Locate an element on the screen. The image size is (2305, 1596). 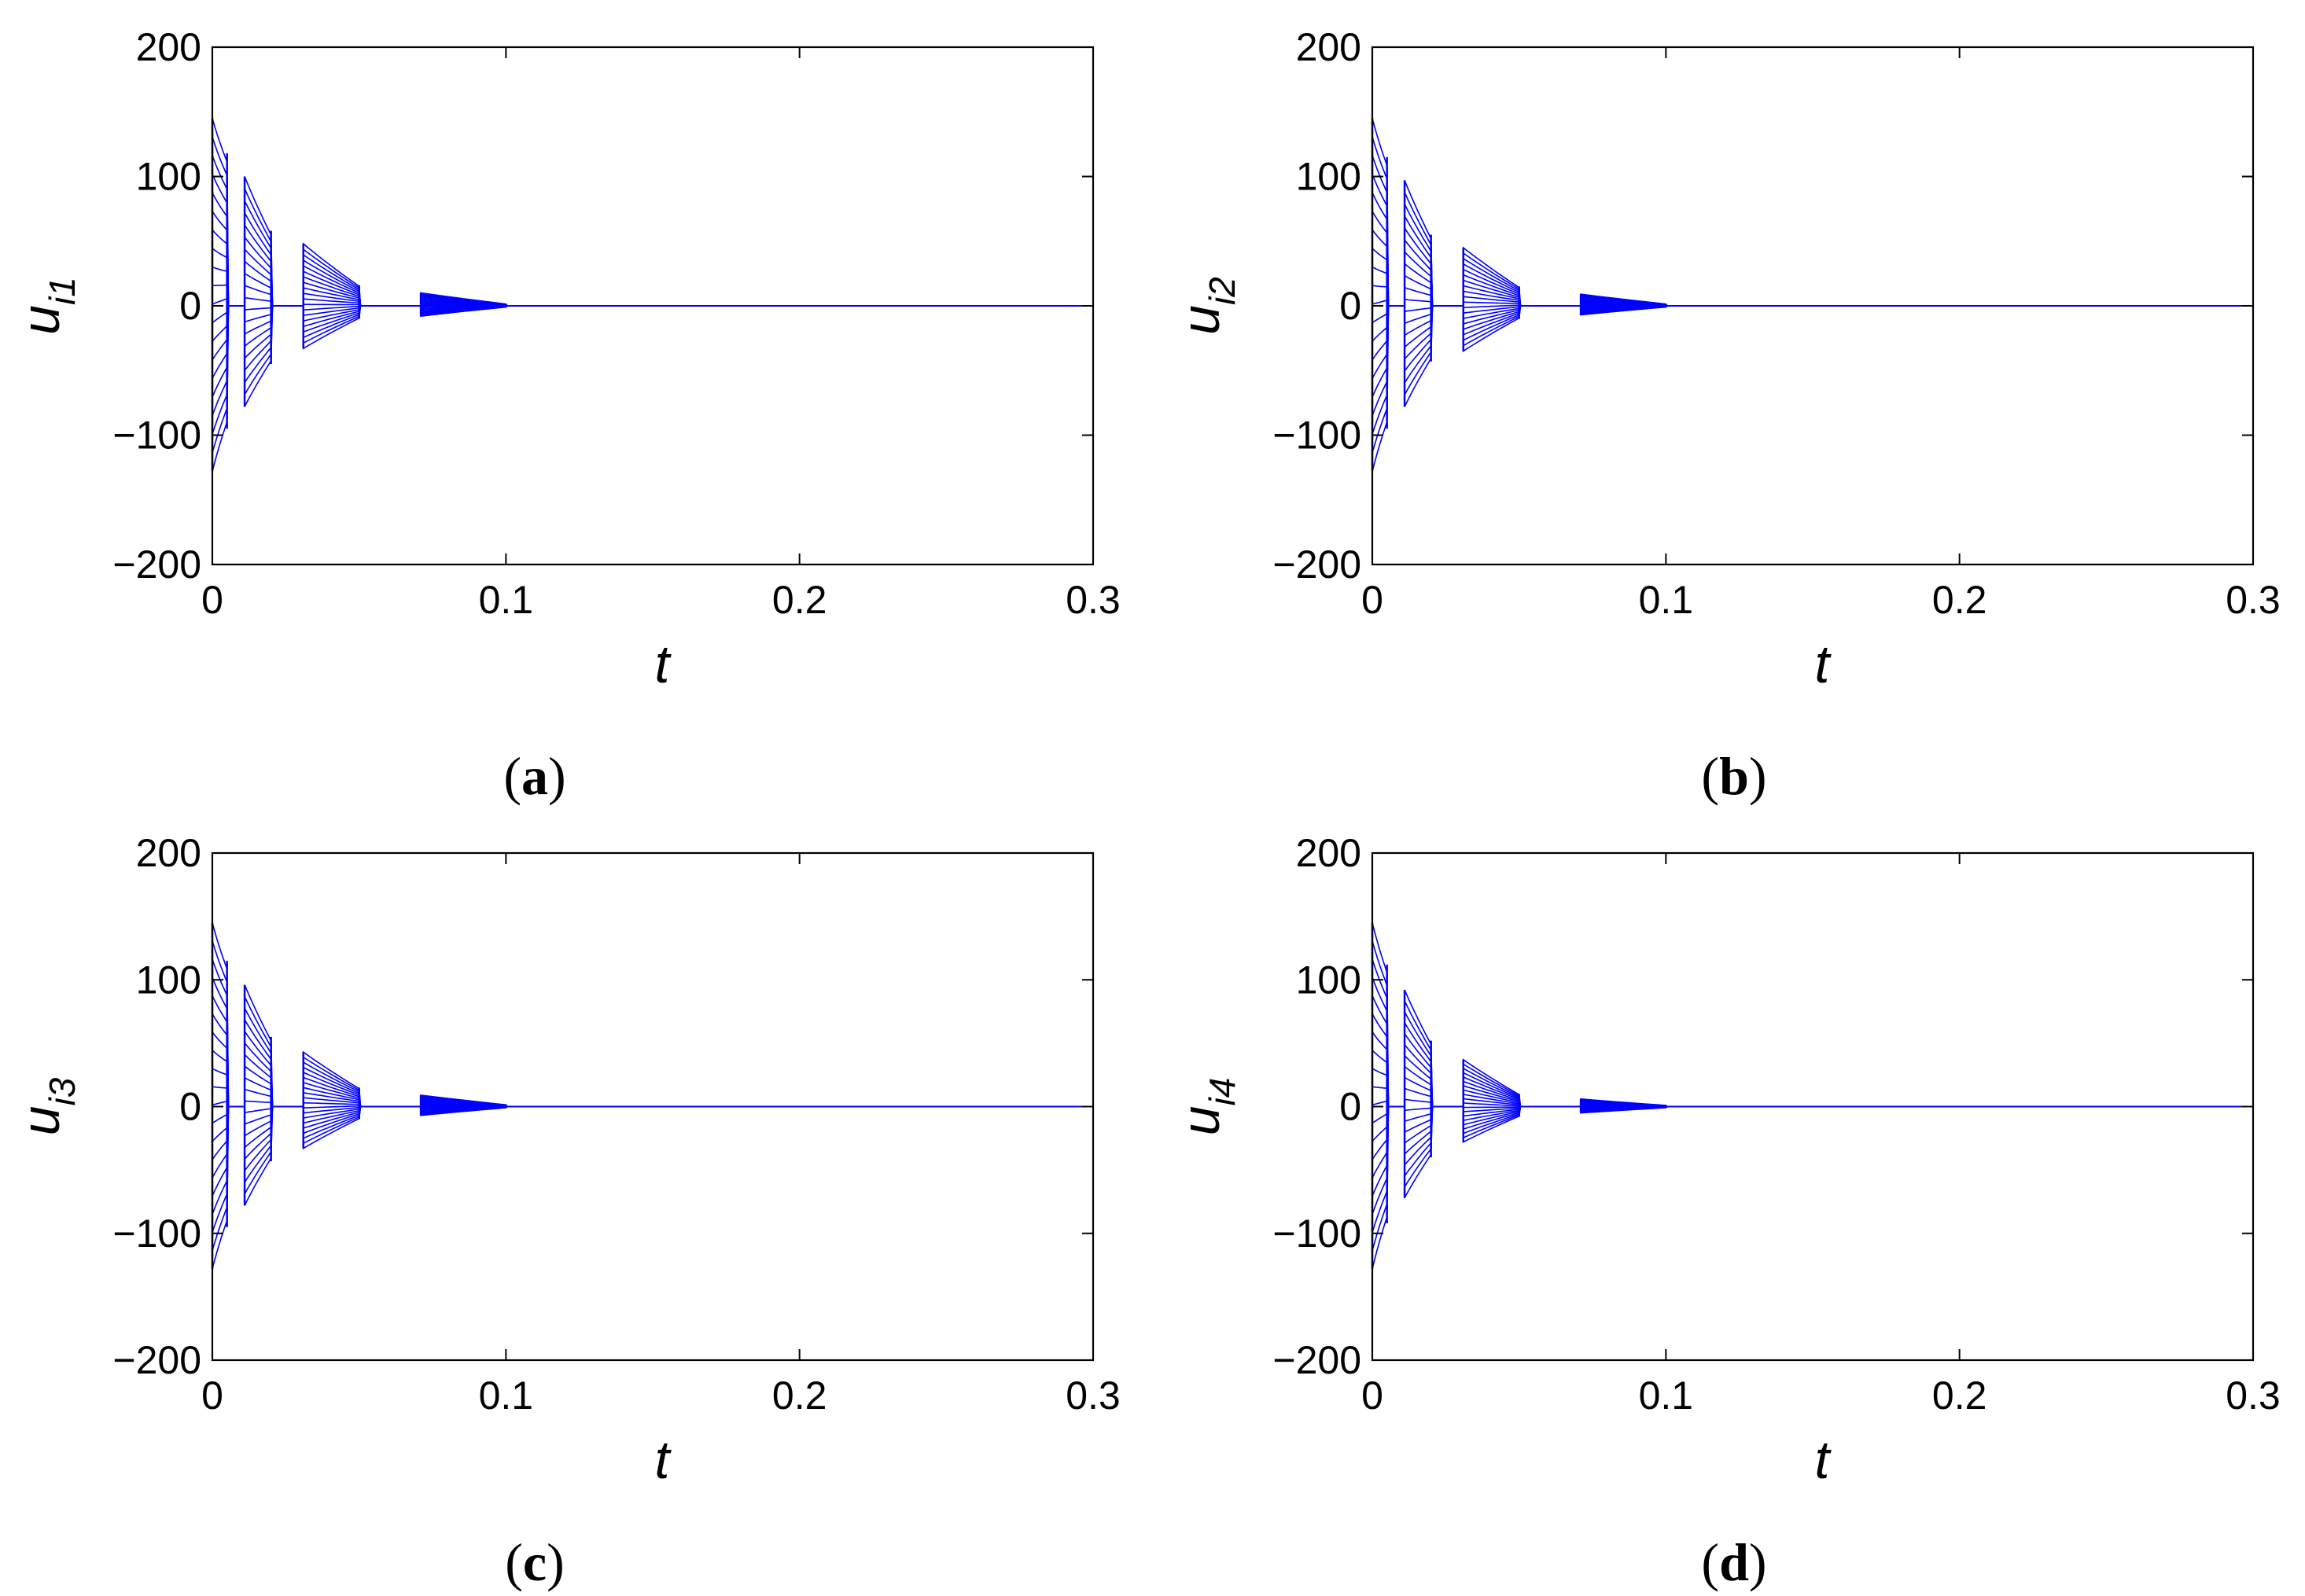
y-axis-label: ui3 is located at coordinates (47, 1106).